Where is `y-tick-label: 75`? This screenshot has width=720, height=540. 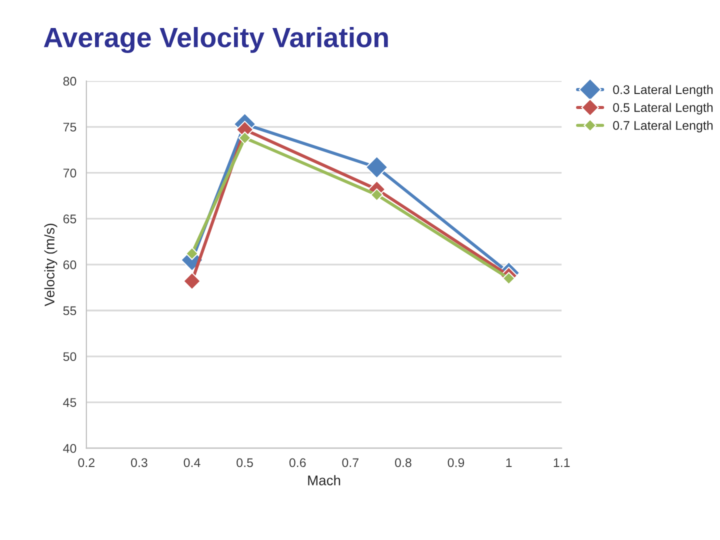
y-tick-label: 75 is located at coordinates (69, 127).